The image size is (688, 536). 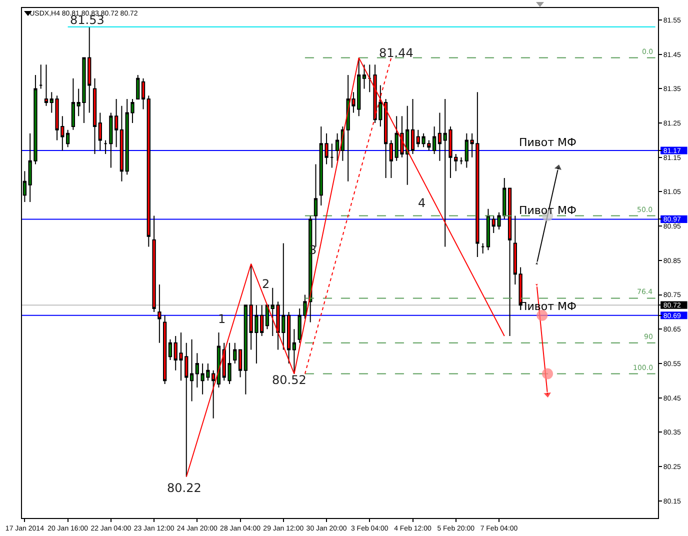 What do you see at coordinates (266, 284) in the screenshot?
I see `annotation: 2` at bounding box center [266, 284].